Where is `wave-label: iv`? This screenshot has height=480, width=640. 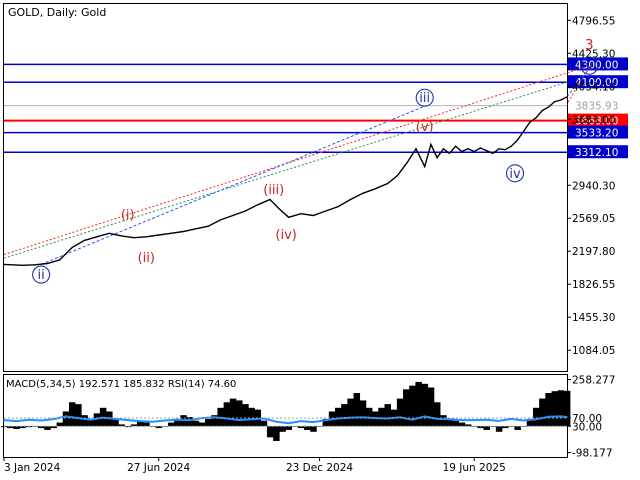
wave-label: iv is located at coordinates (515, 174).